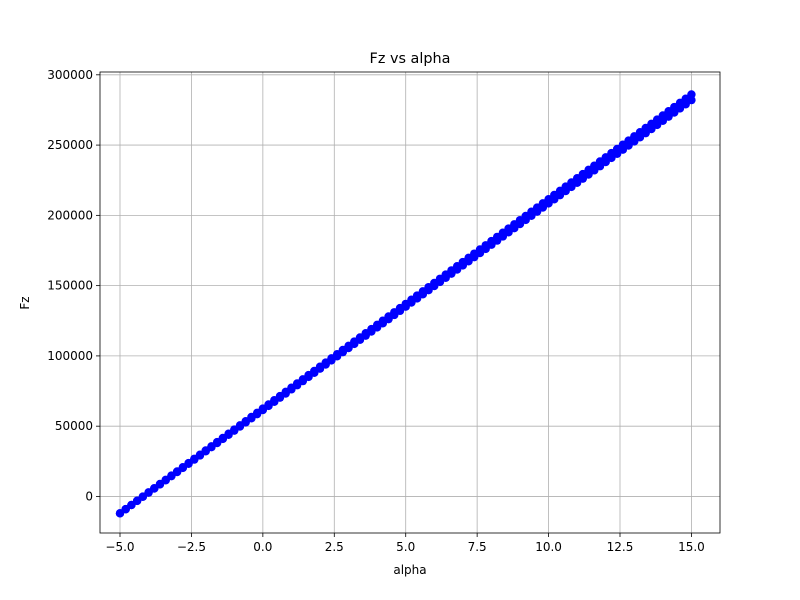 Image resolution: width=800 pixels, height=600 pixels. Describe the element at coordinates (477, 547) in the screenshot. I see `x-tick-label: 7.5` at that location.